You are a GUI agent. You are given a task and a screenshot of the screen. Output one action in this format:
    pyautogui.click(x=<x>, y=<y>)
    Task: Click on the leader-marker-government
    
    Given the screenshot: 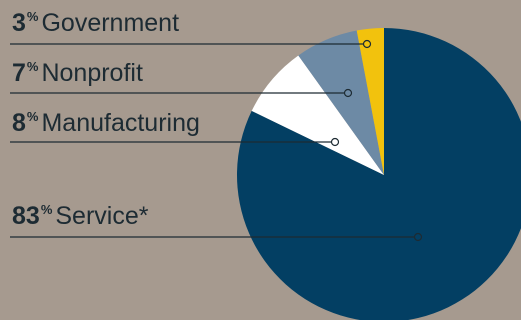 What is the action you would take?
    pyautogui.click(x=367, y=44)
    